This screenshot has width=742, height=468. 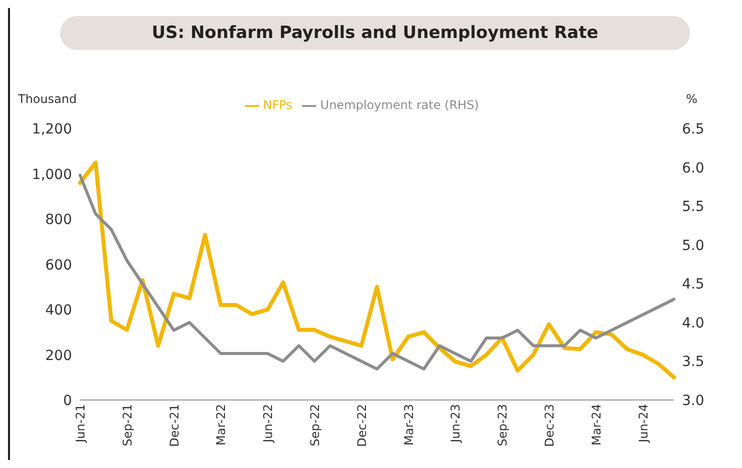 What do you see at coordinates (127, 425) in the screenshot?
I see `x-tick-label: Sep-21` at bounding box center [127, 425].